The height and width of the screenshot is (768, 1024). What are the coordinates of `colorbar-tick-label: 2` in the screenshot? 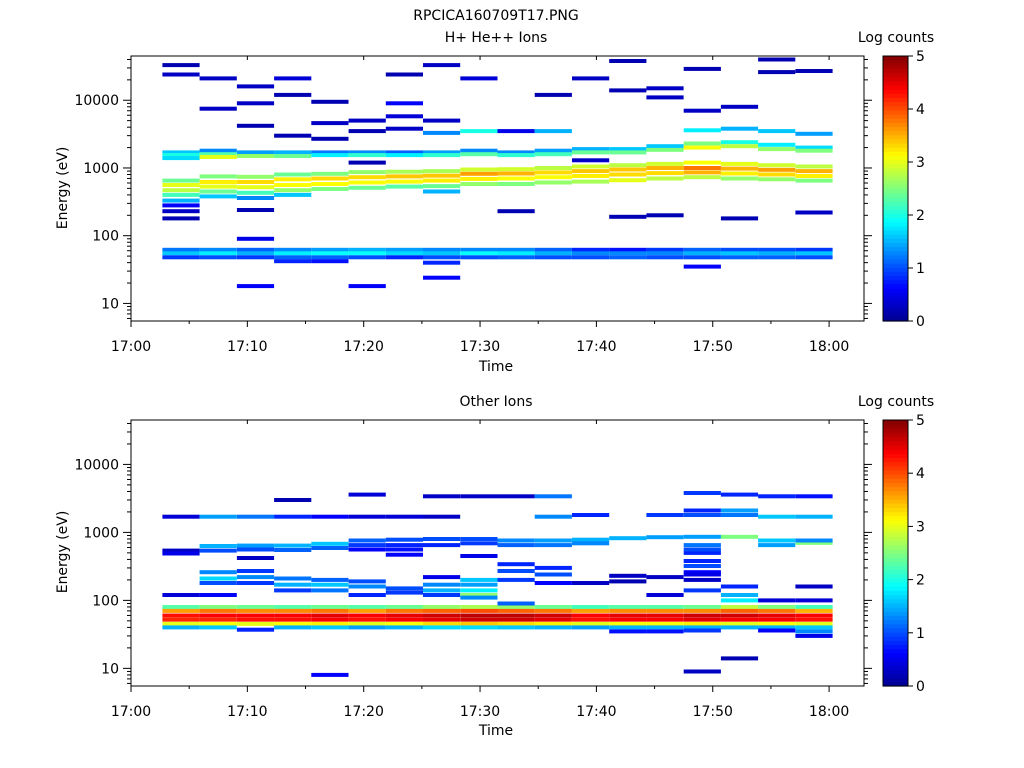 It's located at (920, 216).